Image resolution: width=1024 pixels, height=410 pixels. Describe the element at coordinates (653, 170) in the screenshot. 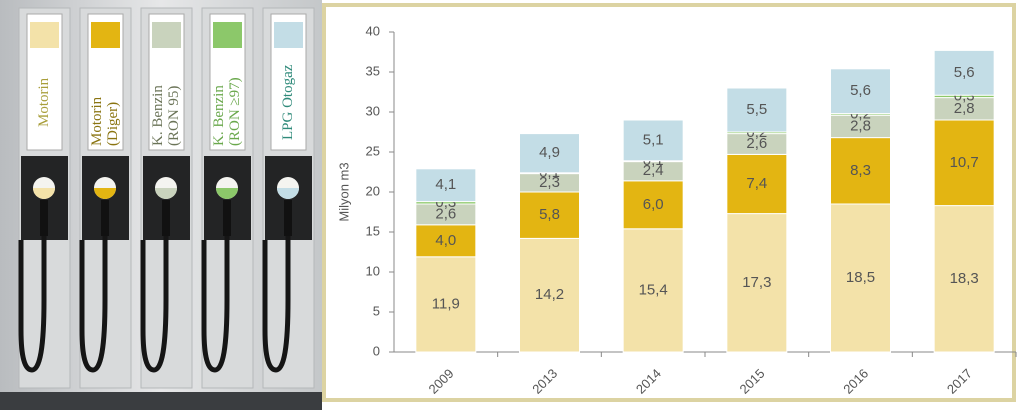

I see `value-label: 2,4` at that location.